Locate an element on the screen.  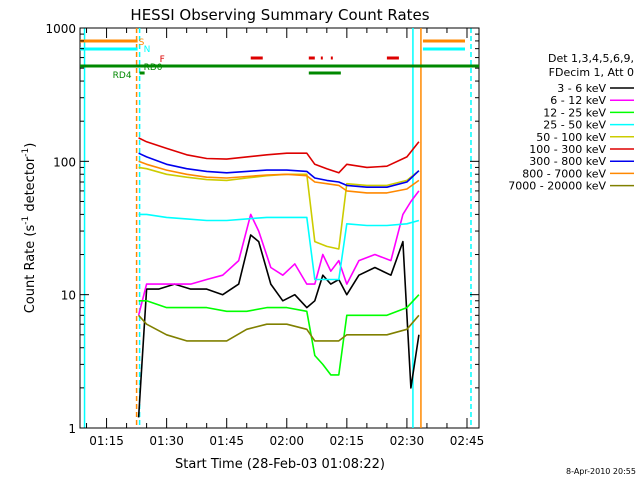
legend-label-300-800-kev: 300 - 800 keV is located at coordinates (567, 161).